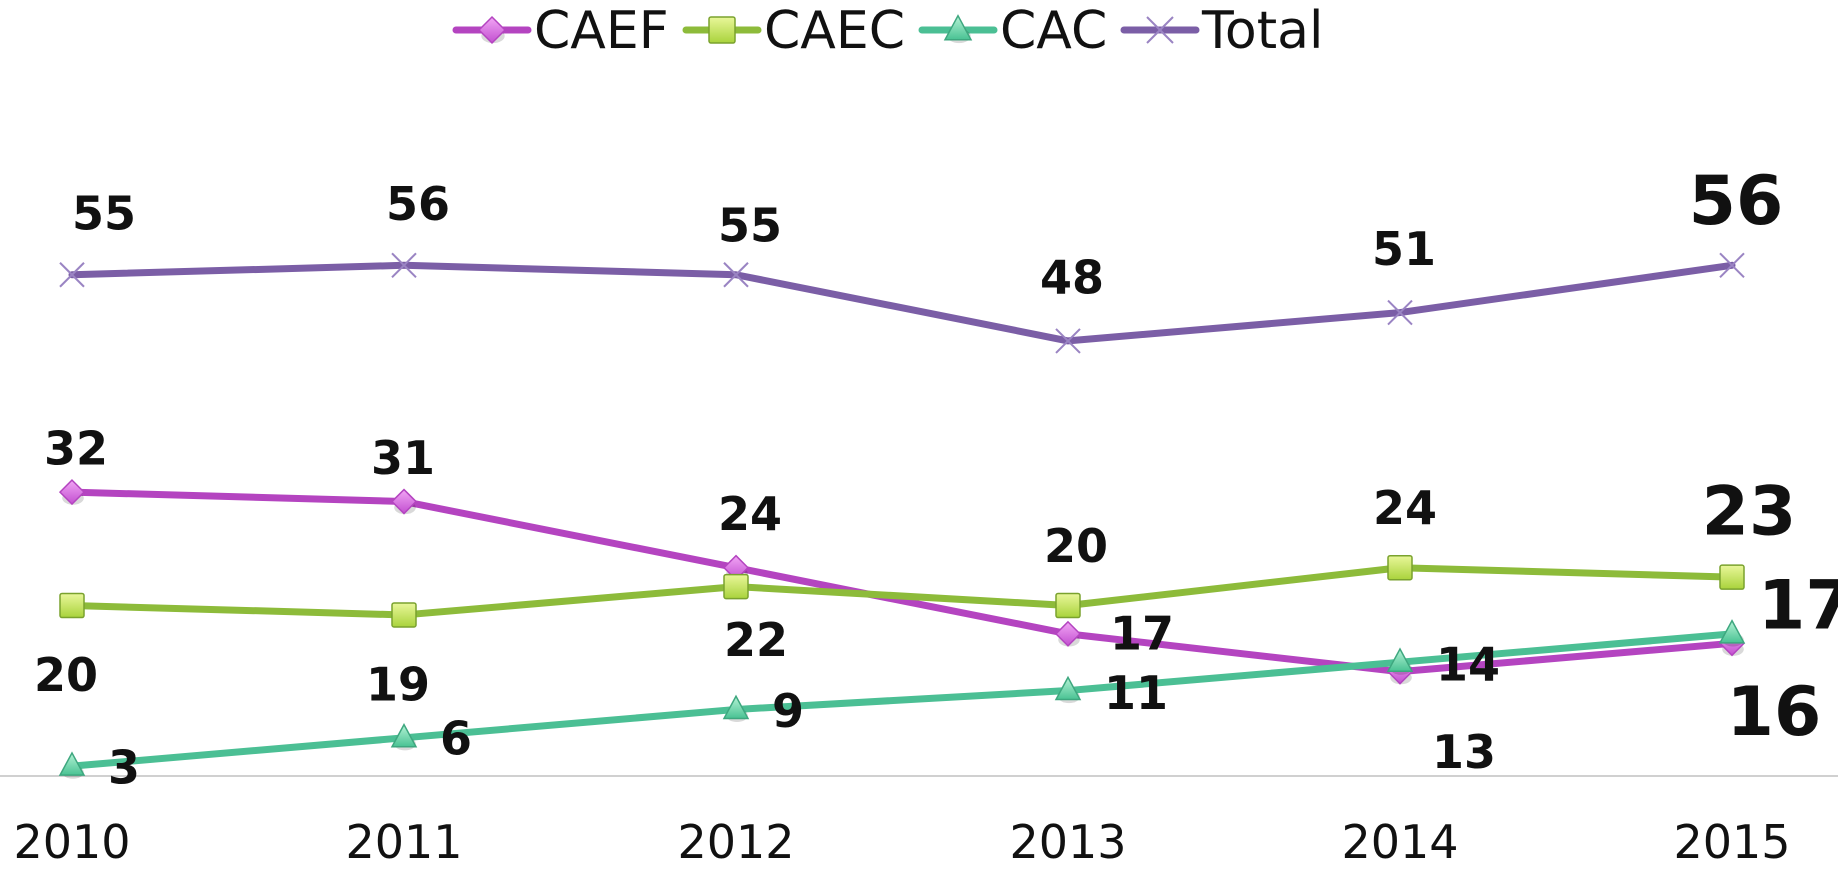 This screenshot has width=1838, height=870. I want to click on line-caec, so click(902, 591).